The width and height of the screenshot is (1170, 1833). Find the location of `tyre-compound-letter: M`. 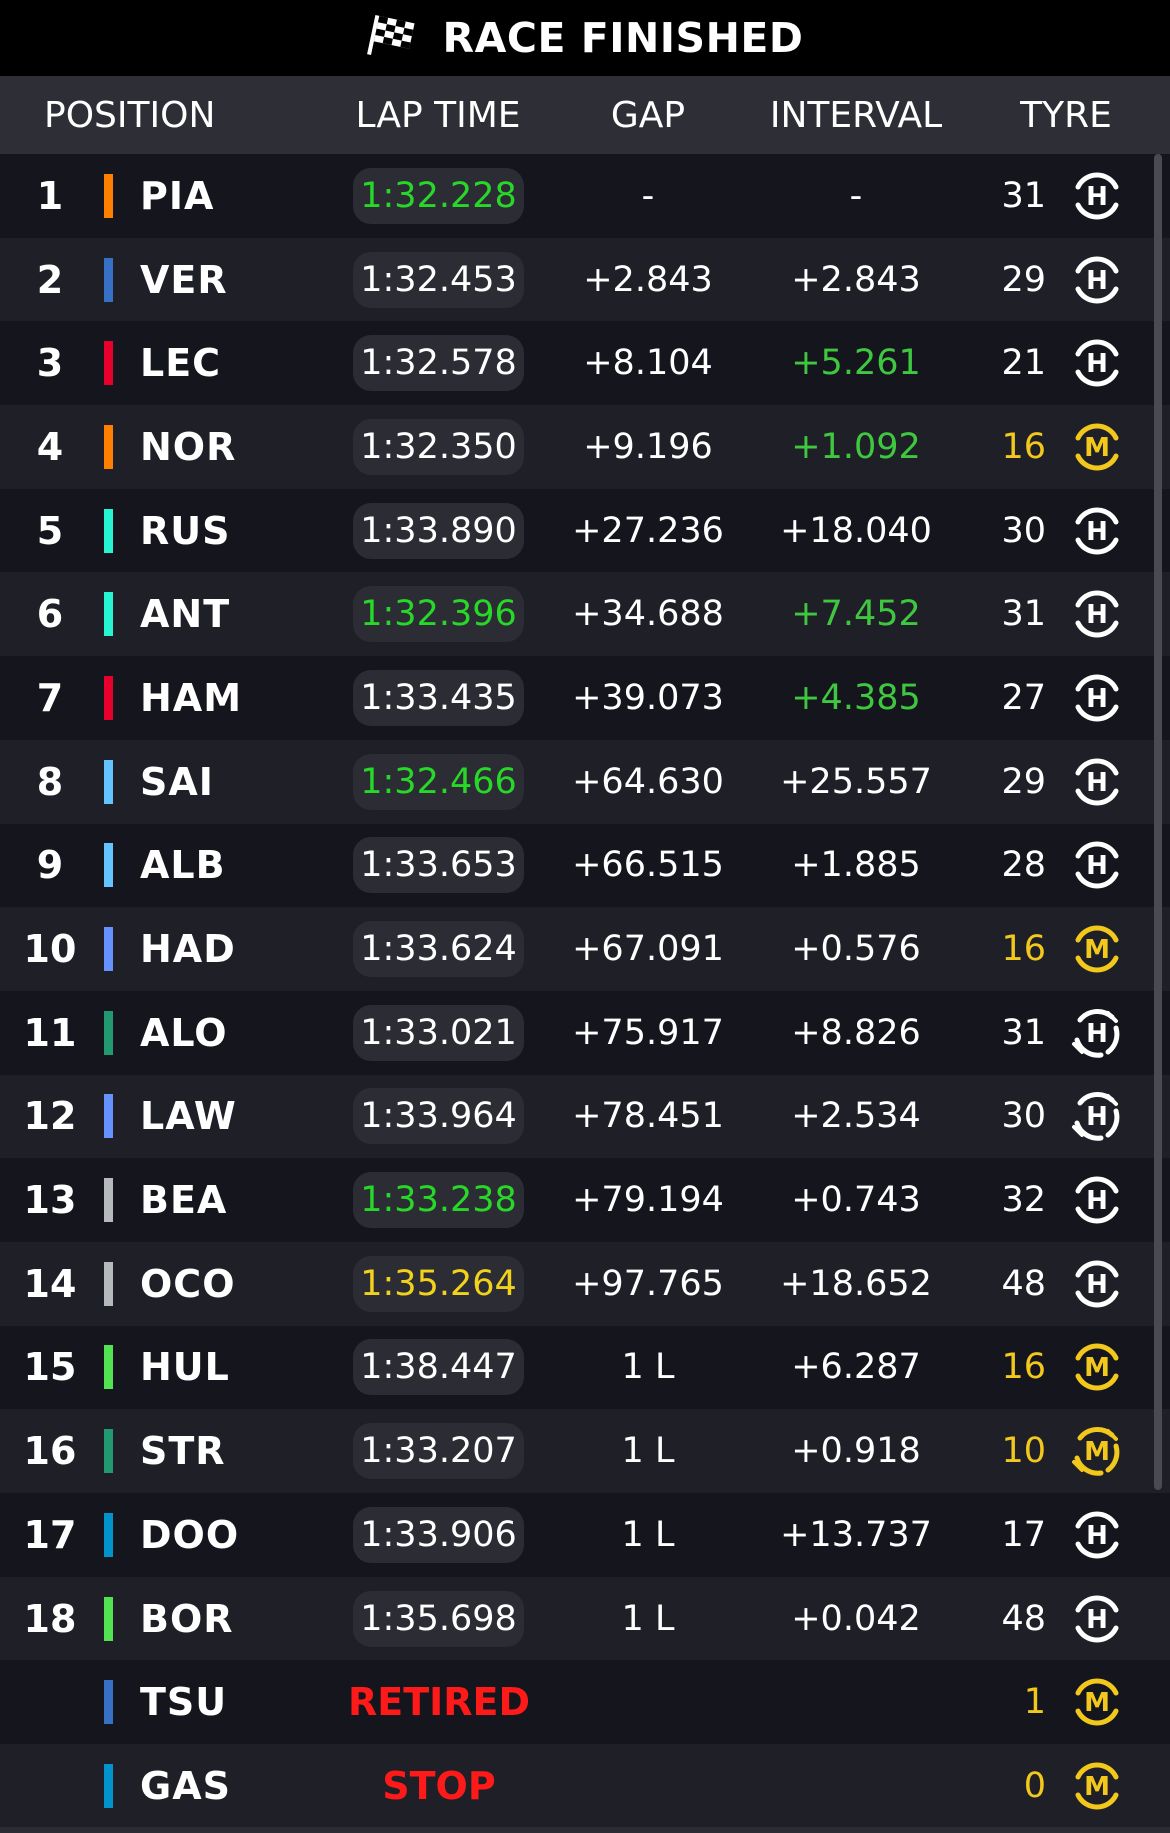

tyre-compound-letter: M is located at coordinates (1097, 1368).